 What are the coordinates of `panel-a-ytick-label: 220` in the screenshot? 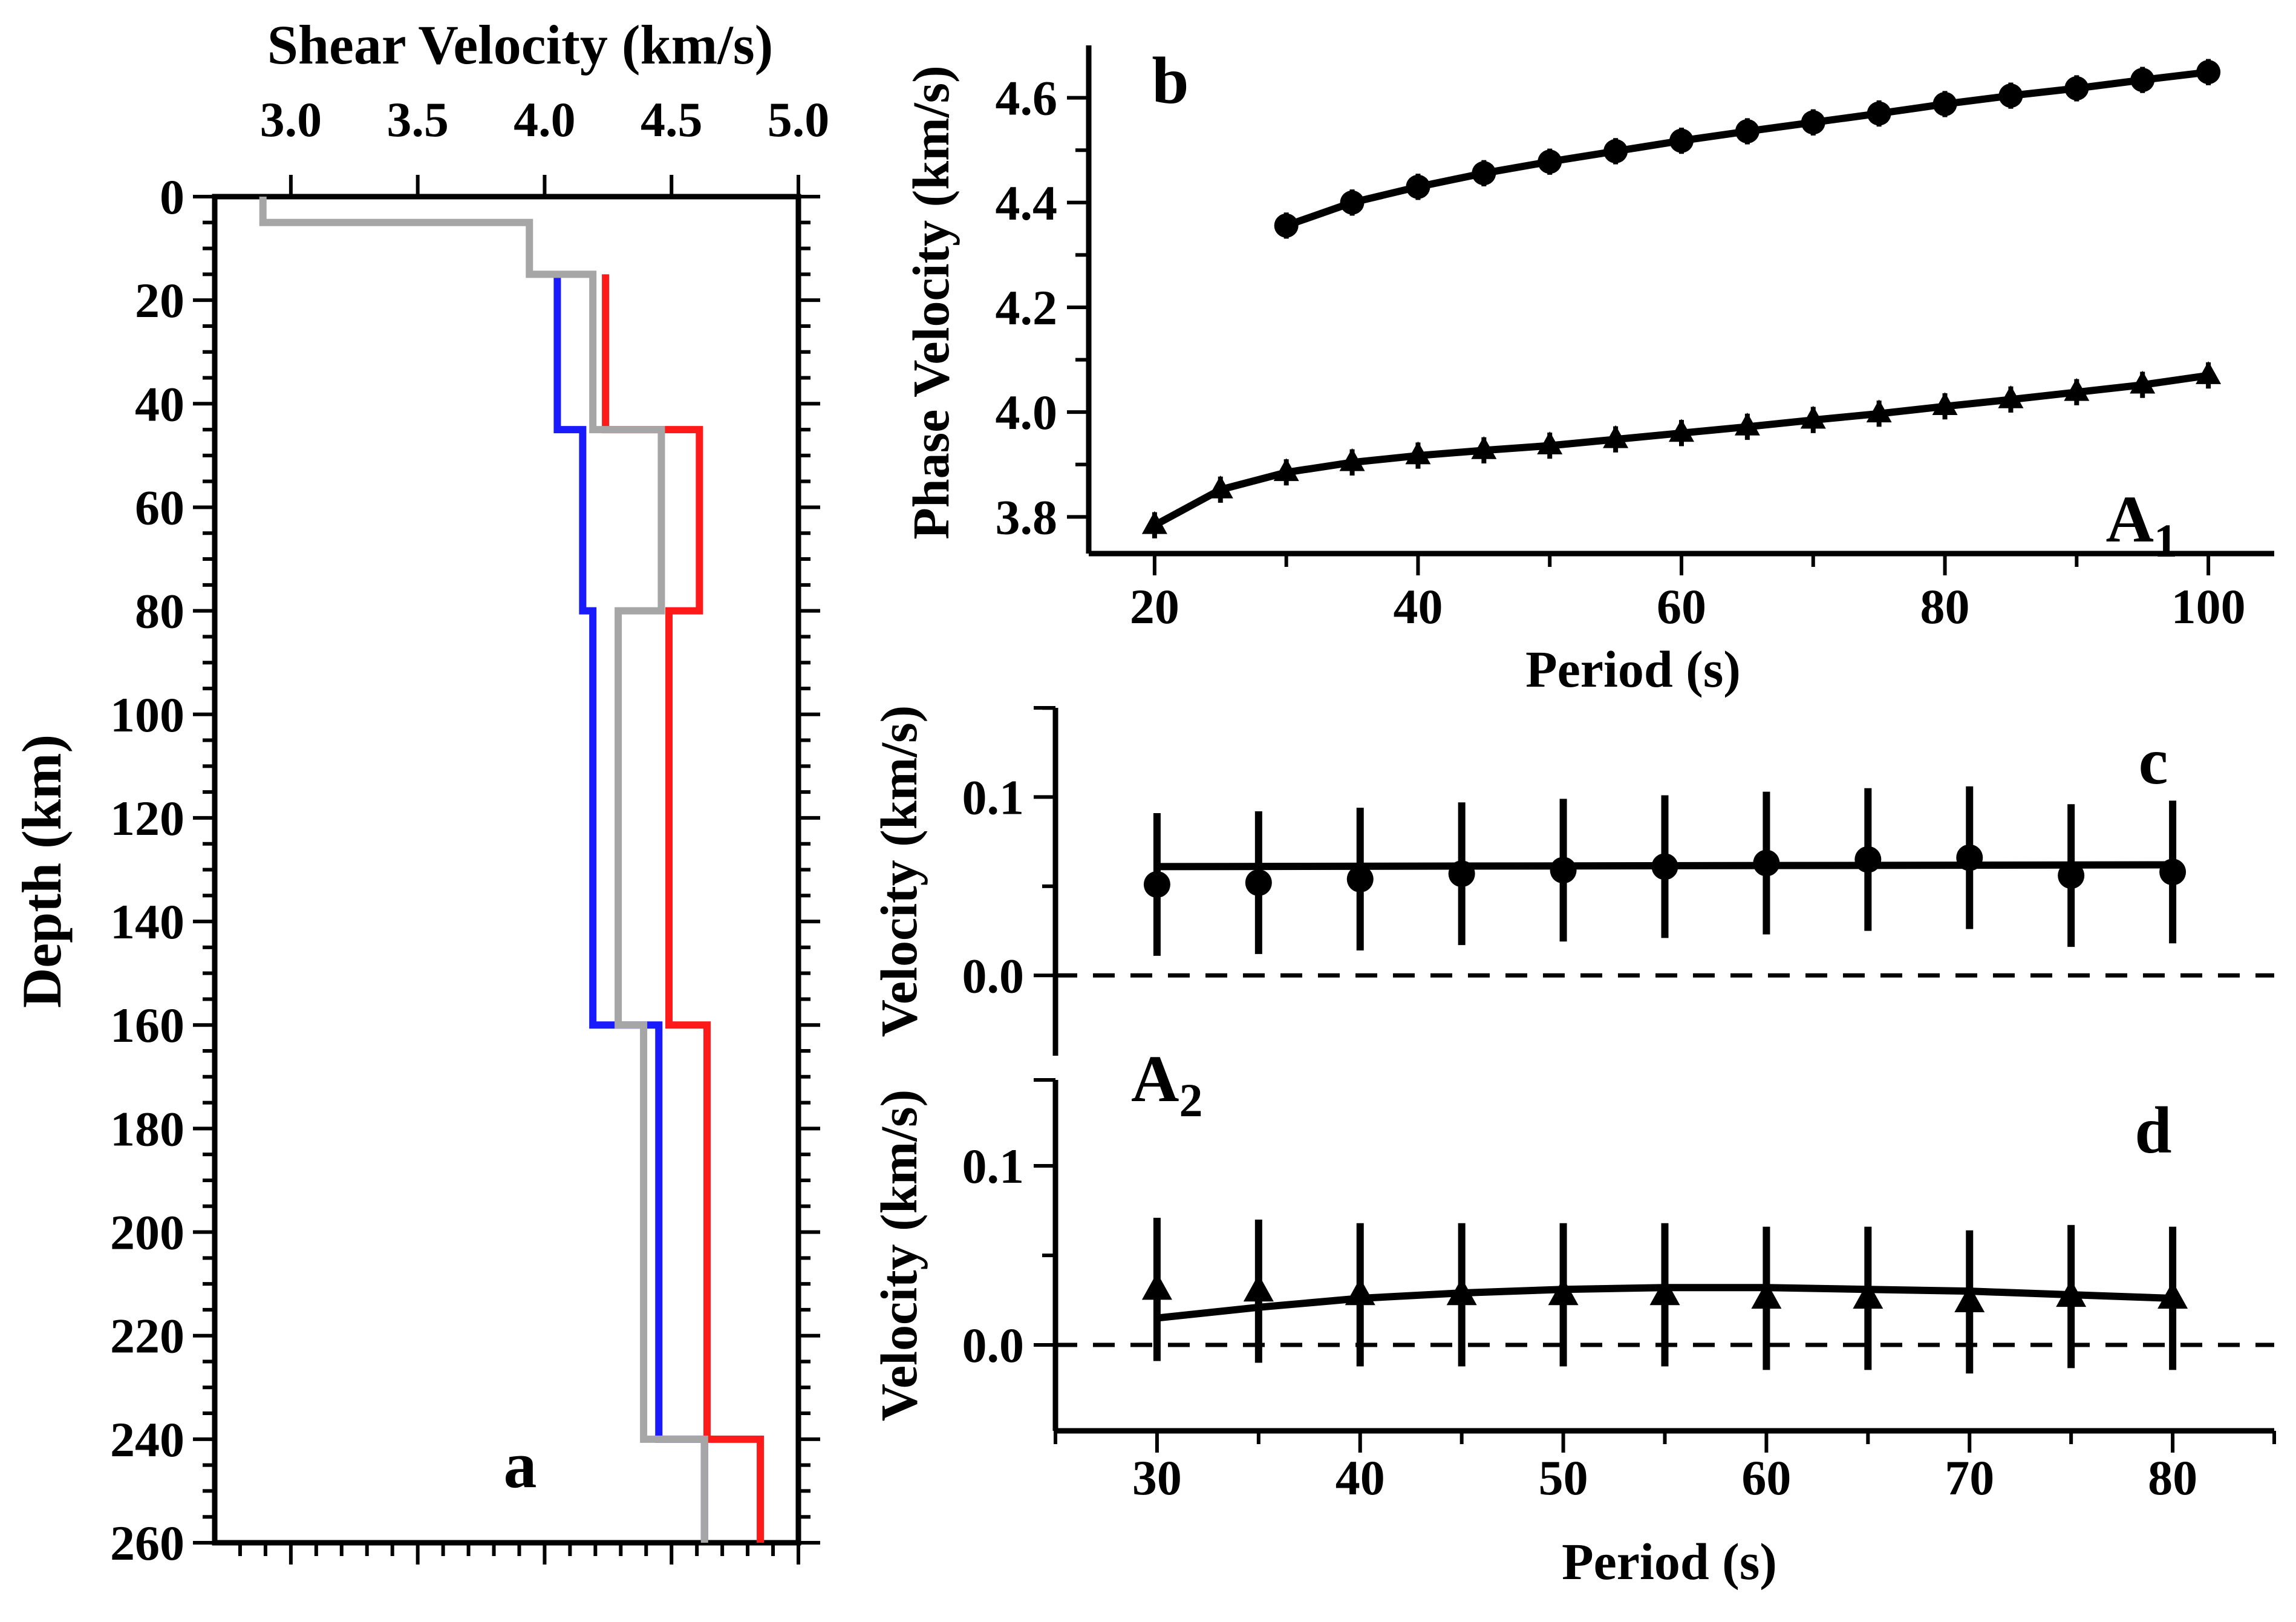 It's located at (147, 1336).